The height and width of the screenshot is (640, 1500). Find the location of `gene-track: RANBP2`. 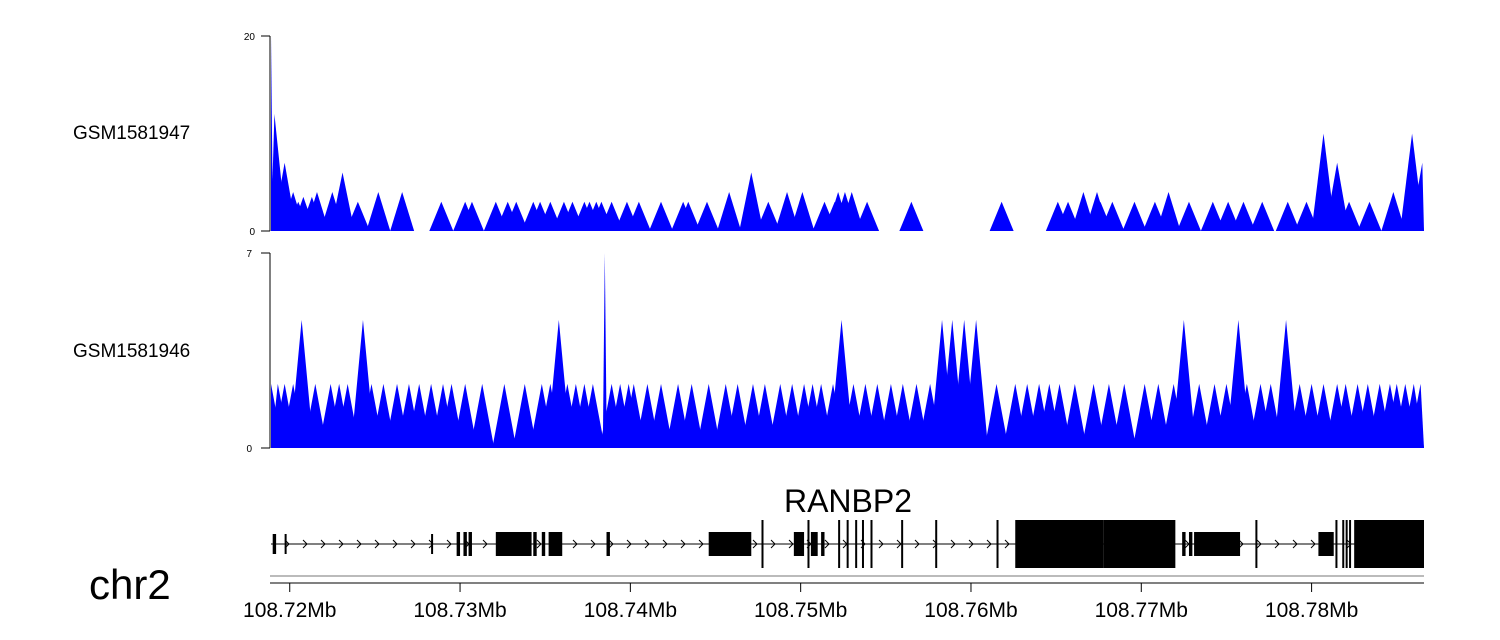

gene-track: RANBP2 is located at coordinates (847, 525).